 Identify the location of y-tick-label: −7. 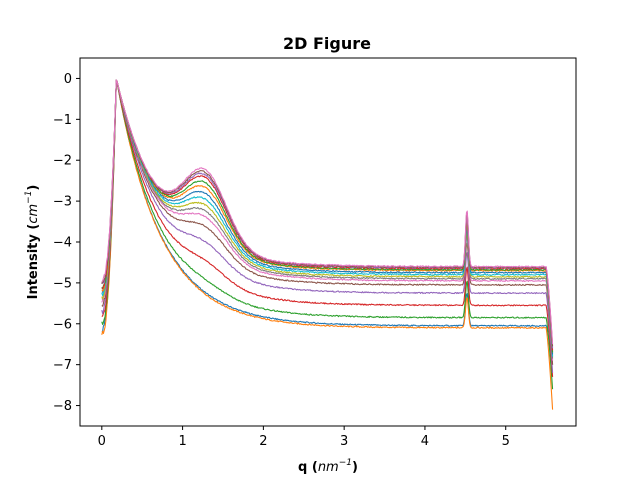
(62, 365).